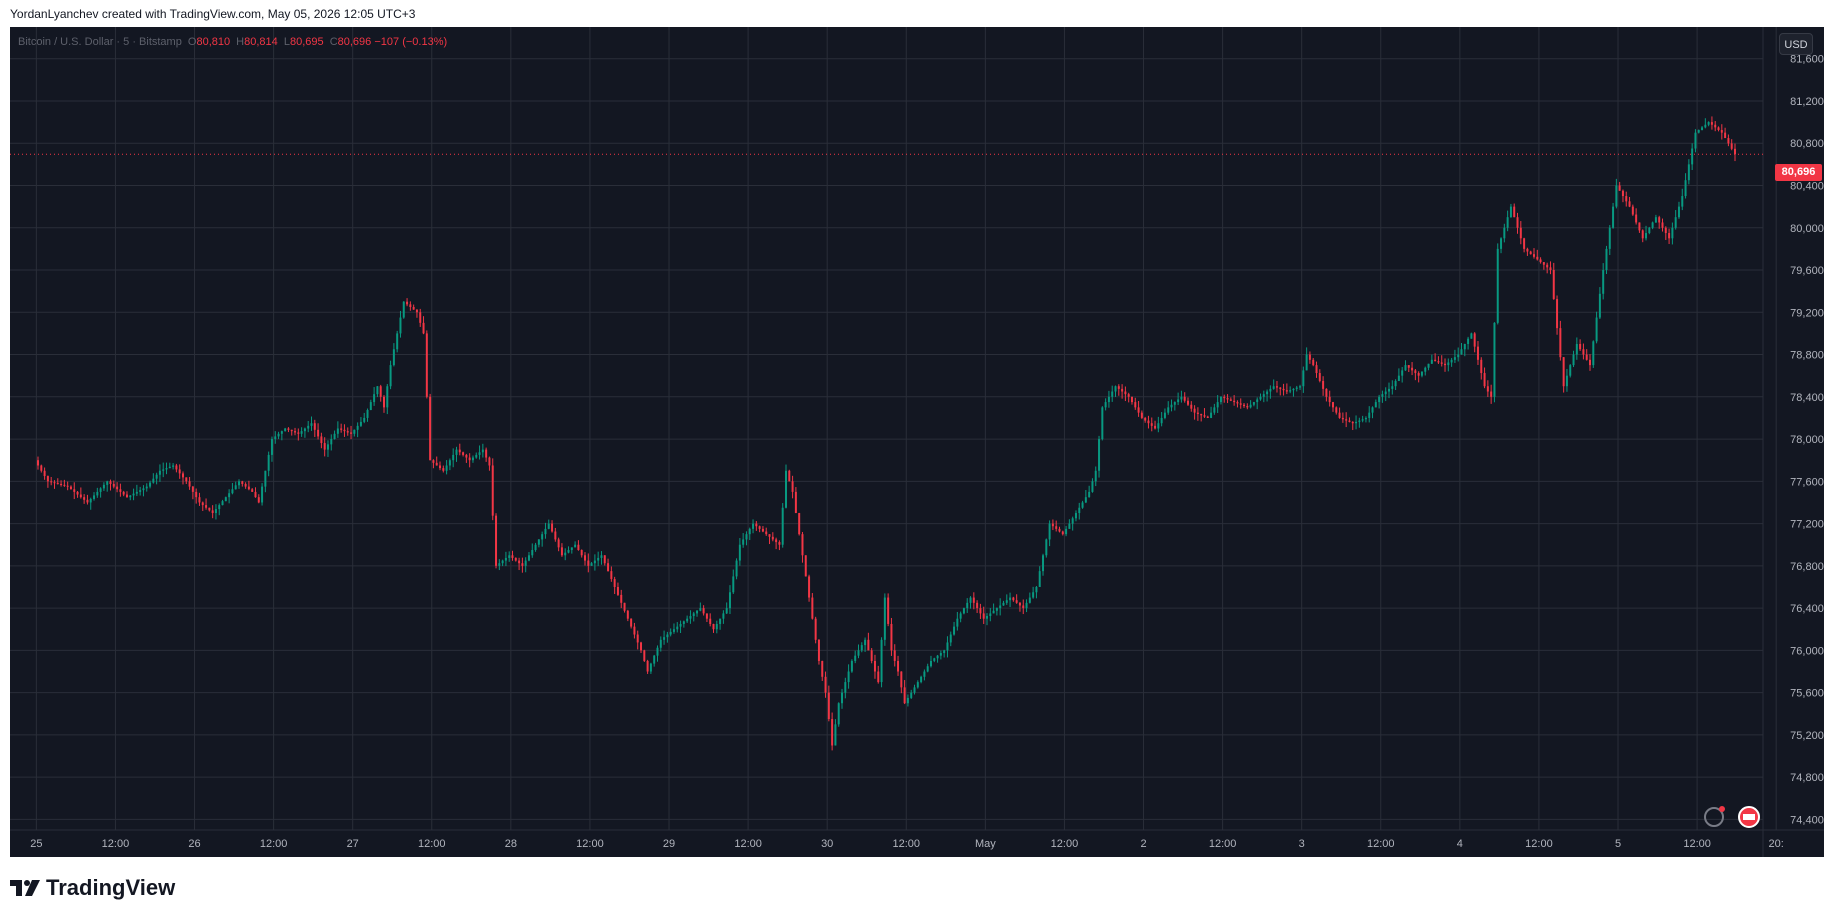 The width and height of the screenshot is (1835, 917). What do you see at coordinates (1807, 186) in the screenshot?
I see `y-tick-label: 80,400` at bounding box center [1807, 186].